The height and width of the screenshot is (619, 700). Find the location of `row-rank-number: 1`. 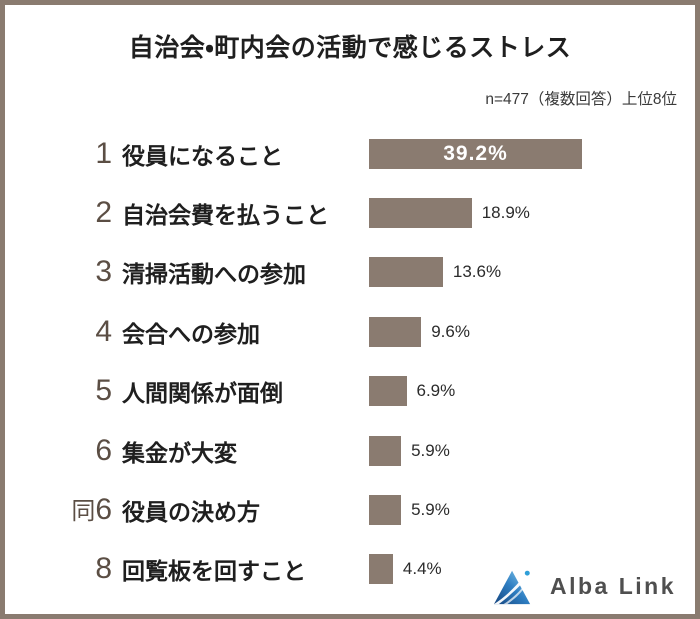

row-rank-number: 1 is located at coordinates (103, 153).